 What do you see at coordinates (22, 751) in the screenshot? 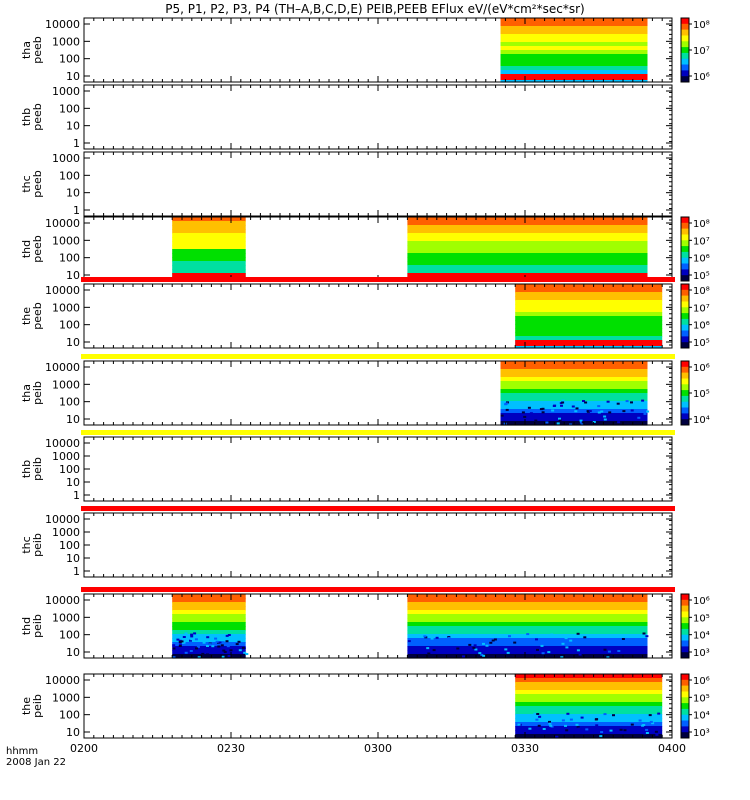
I see `x-axis-label: hhmm` at bounding box center [22, 751].